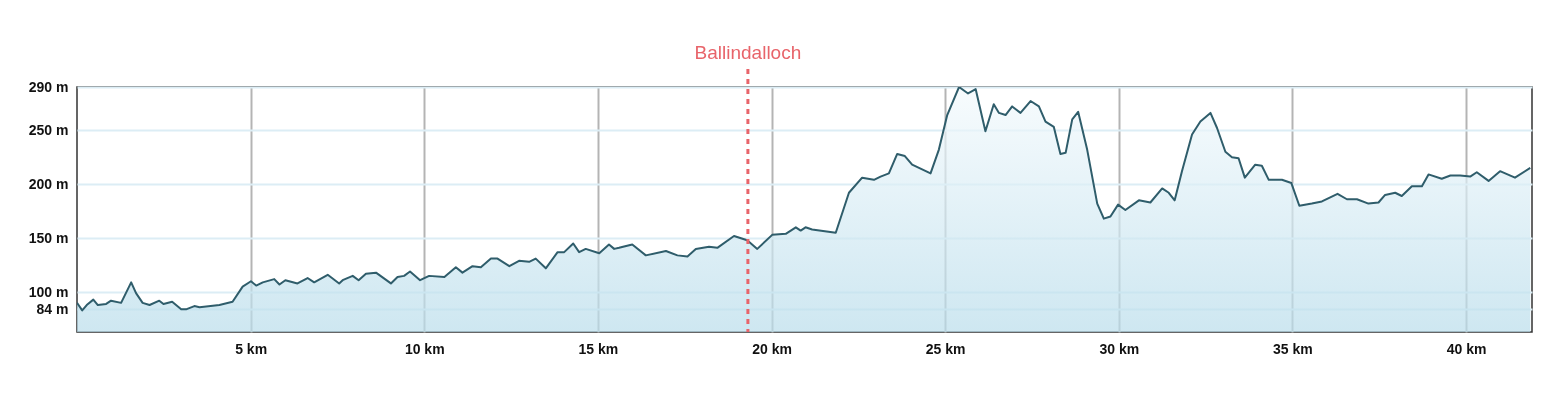 This screenshot has height=403, width=1564. Describe the element at coordinates (945, 348) in the screenshot. I see `x-tick-label: 25 km` at that location.